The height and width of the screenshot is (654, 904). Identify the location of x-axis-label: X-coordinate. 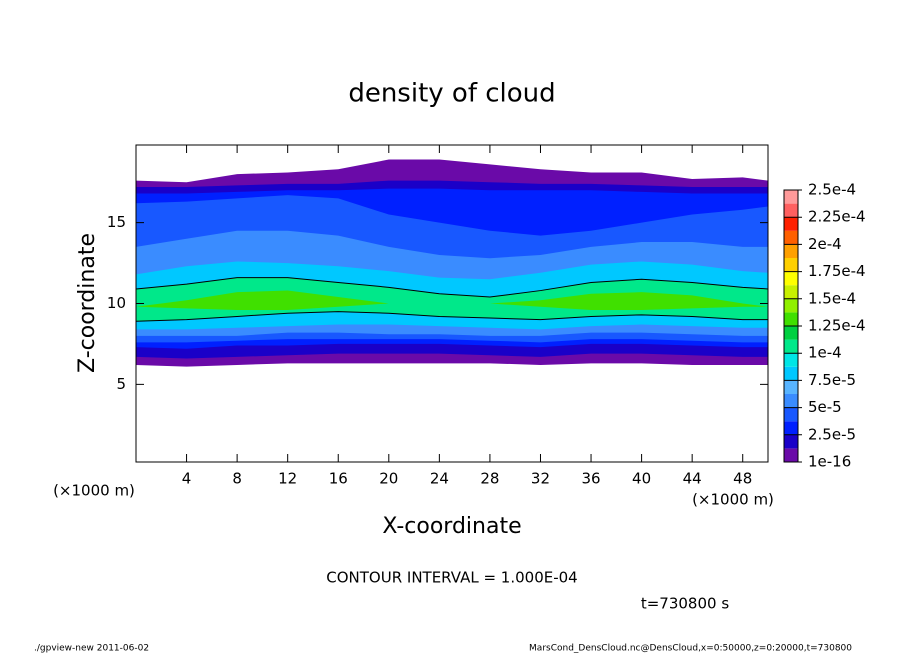
(451, 526).